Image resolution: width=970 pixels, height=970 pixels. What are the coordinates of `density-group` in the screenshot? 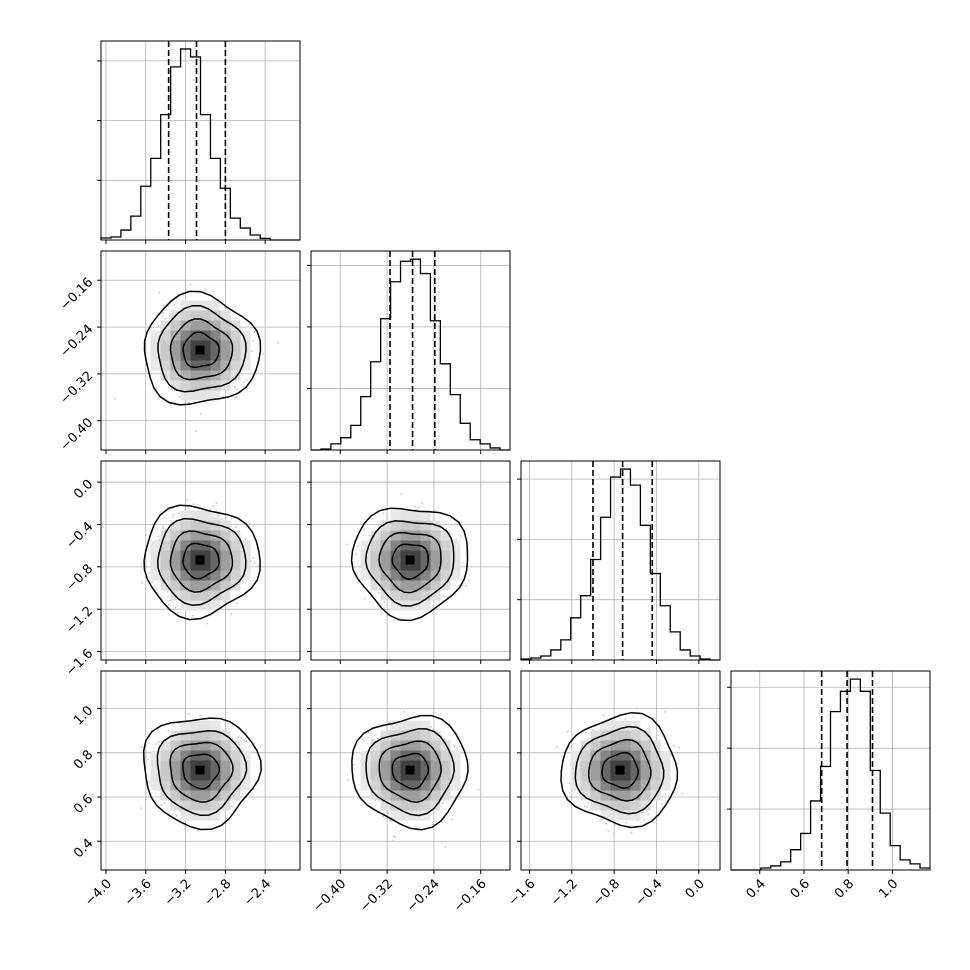 It's located at (201, 562).